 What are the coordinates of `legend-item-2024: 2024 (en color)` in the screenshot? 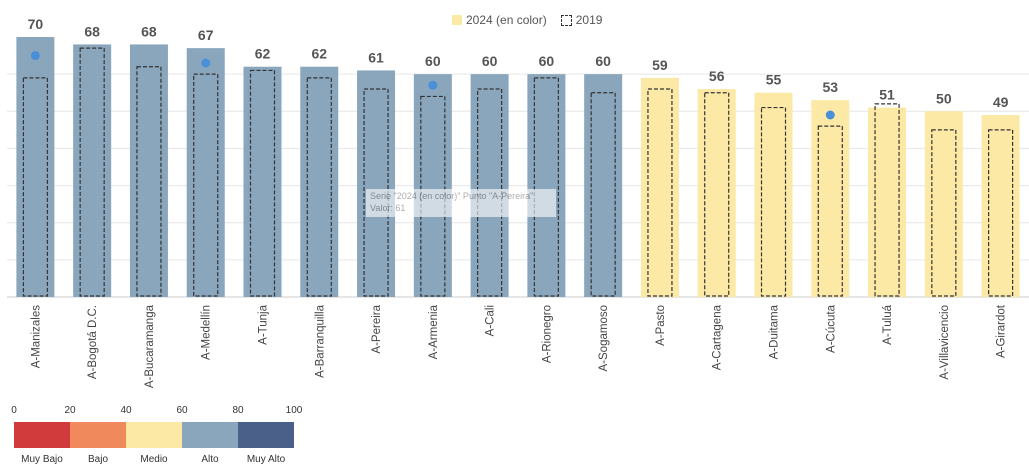 It's located at (499, 20).